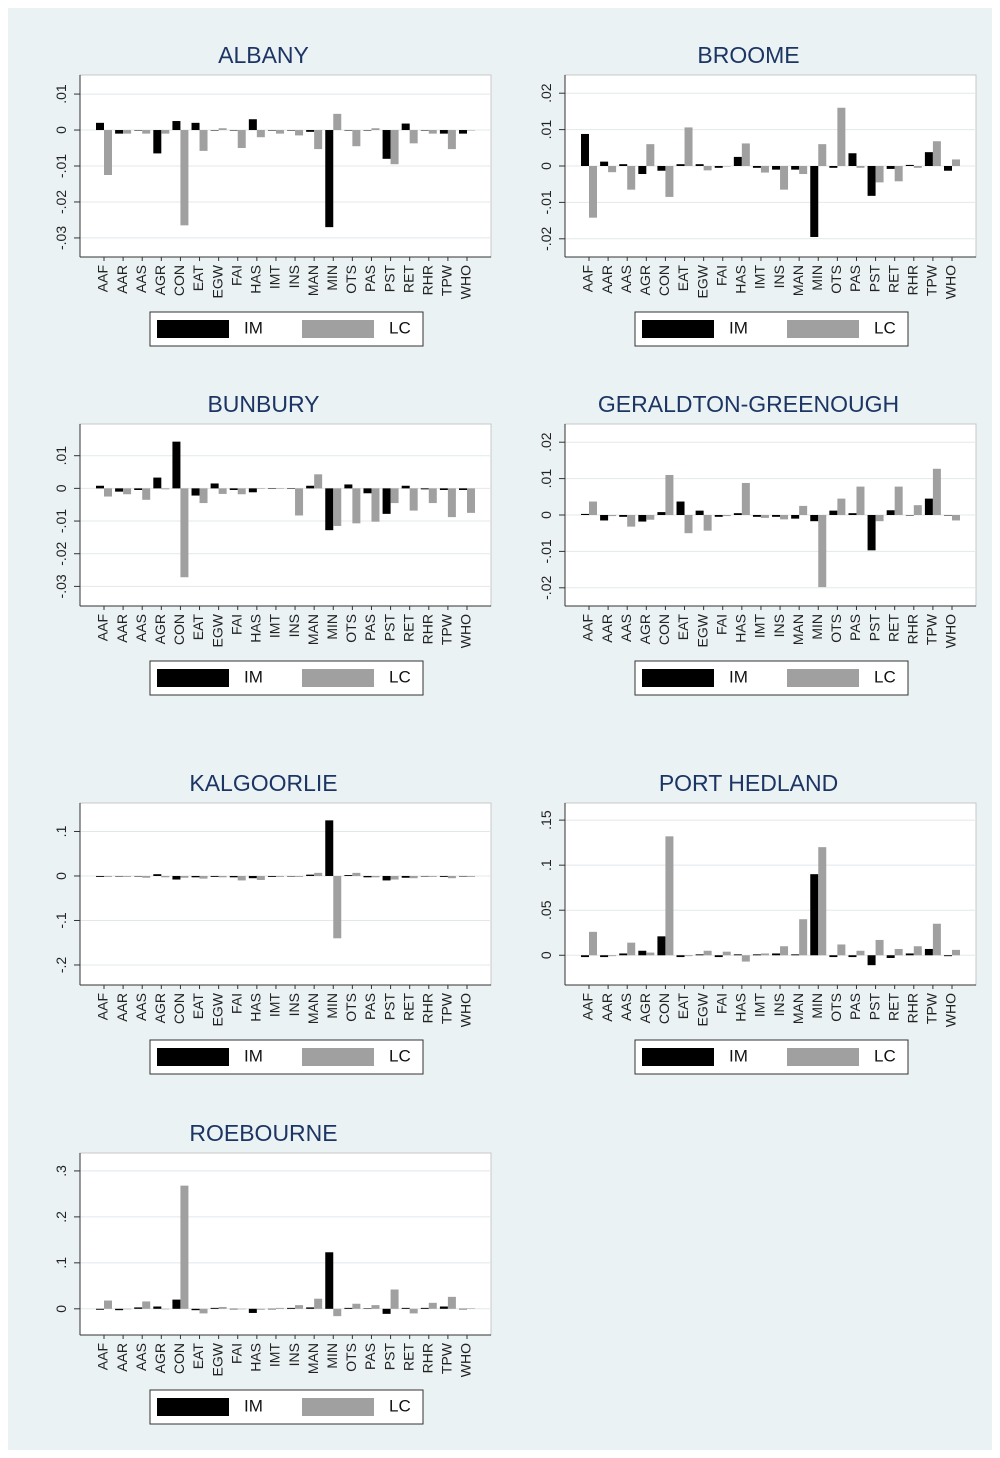  What do you see at coordinates (217, 630) in the screenshot?
I see `x-tick-label: EGW` at bounding box center [217, 630].